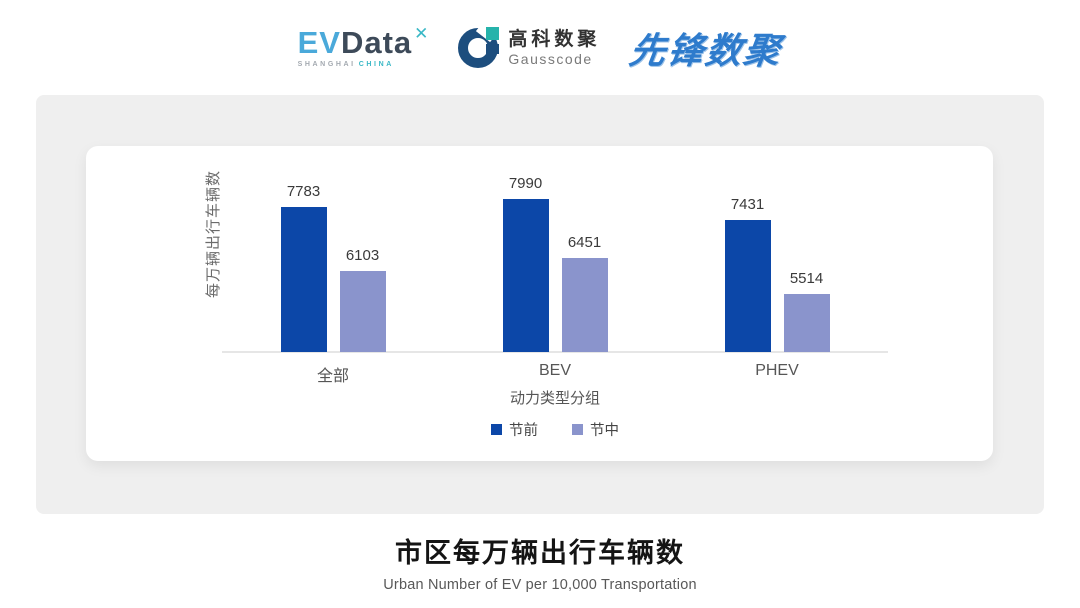 The width and height of the screenshot is (1080, 608). I want to click on evdata-data-text: Data, so click(376, 42).